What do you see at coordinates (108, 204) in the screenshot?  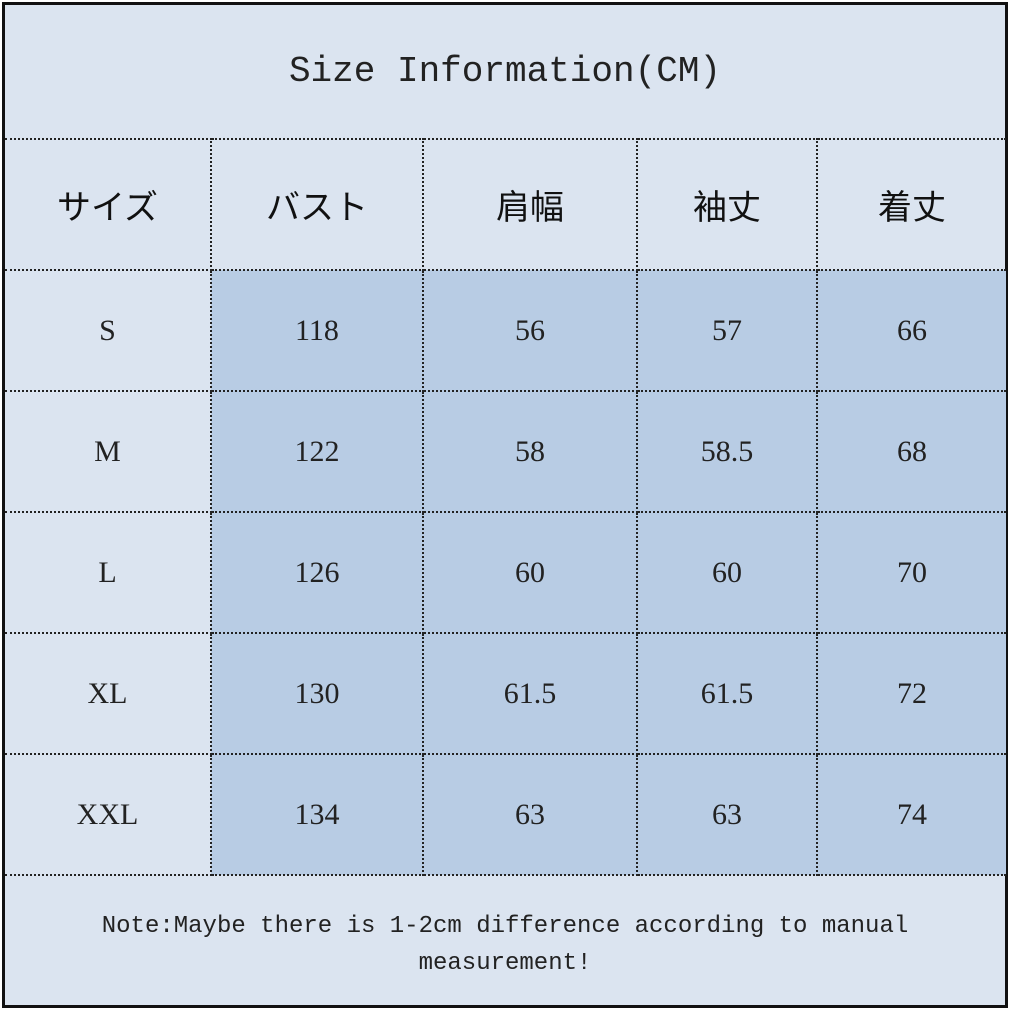 I see `column-header: サイズ` at bounding box center [108, 204].